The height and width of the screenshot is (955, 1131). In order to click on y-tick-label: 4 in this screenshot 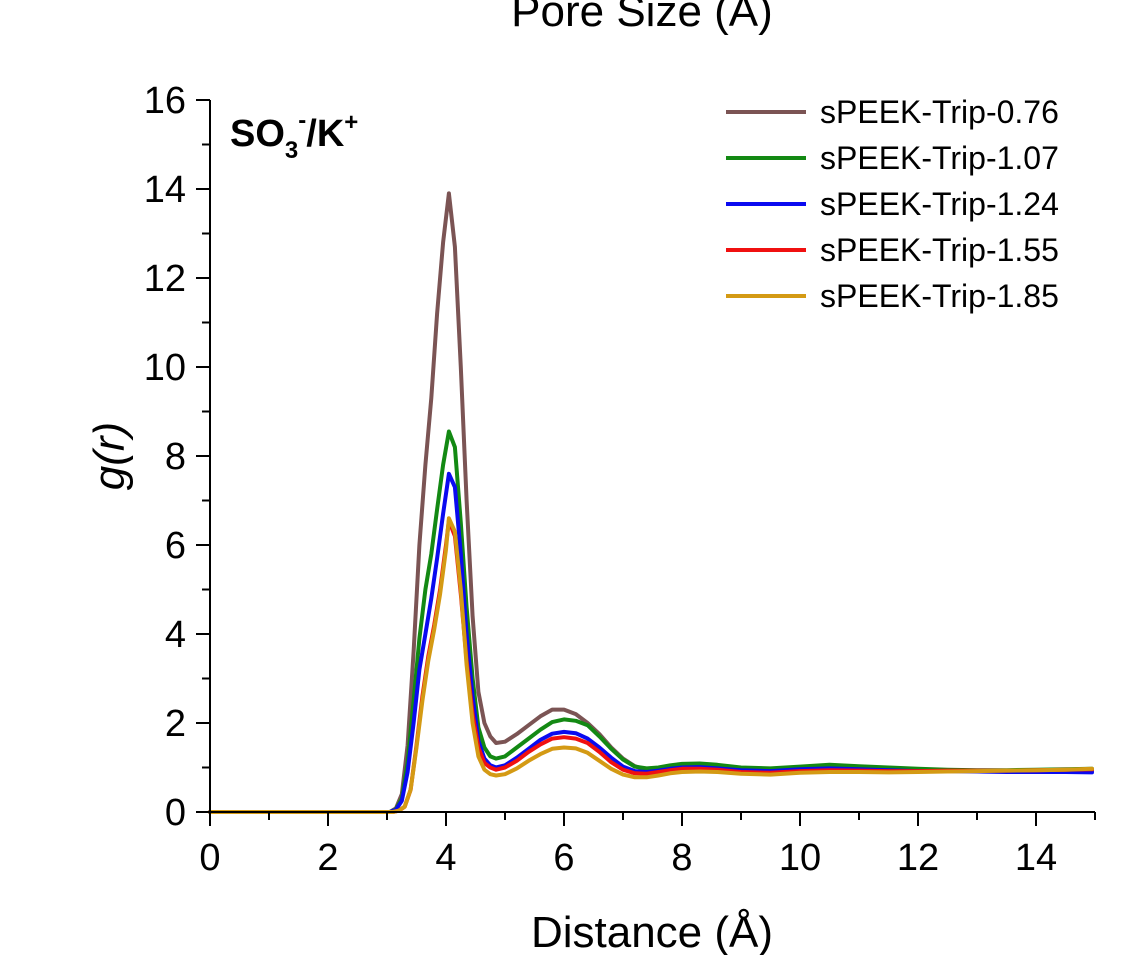, I will do `click(175, 635)`.